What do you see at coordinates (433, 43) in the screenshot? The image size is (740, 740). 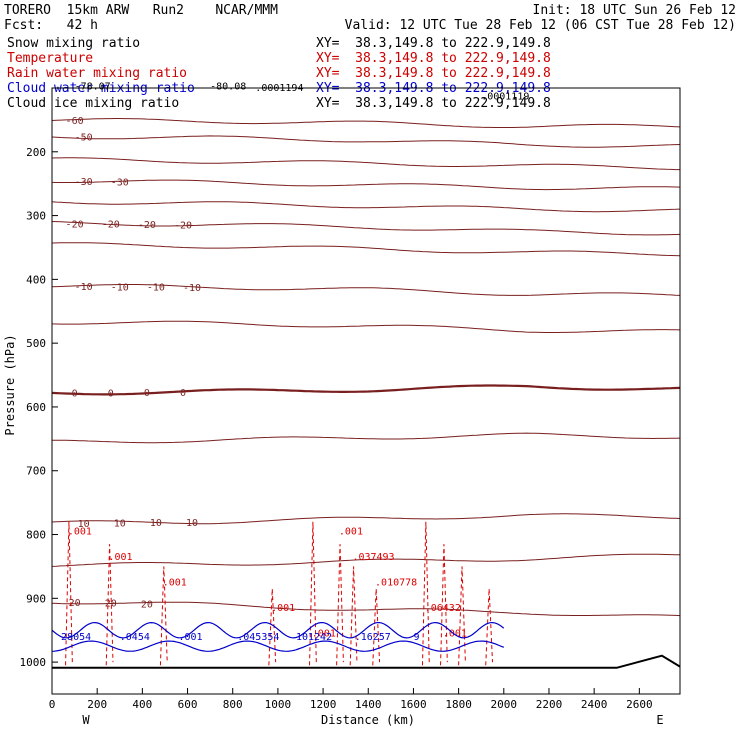 I see `legend-snow-xy: XY= 38.3,149.8 to 222.9,149.8` at bounding box center [433, 43].